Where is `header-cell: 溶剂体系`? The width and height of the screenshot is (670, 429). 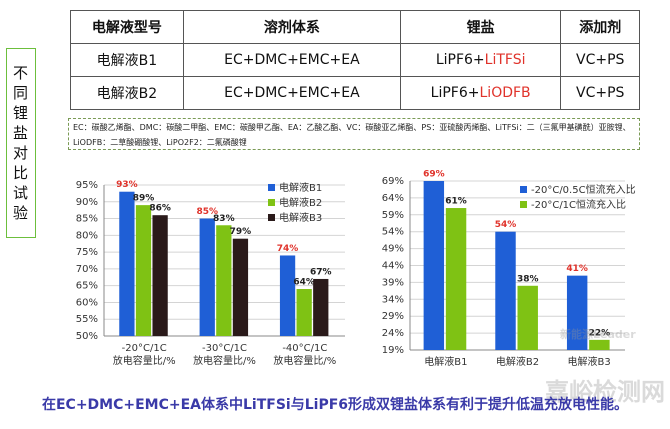
header-cell: 溶剂体系 is located at coordinates (291, 27).